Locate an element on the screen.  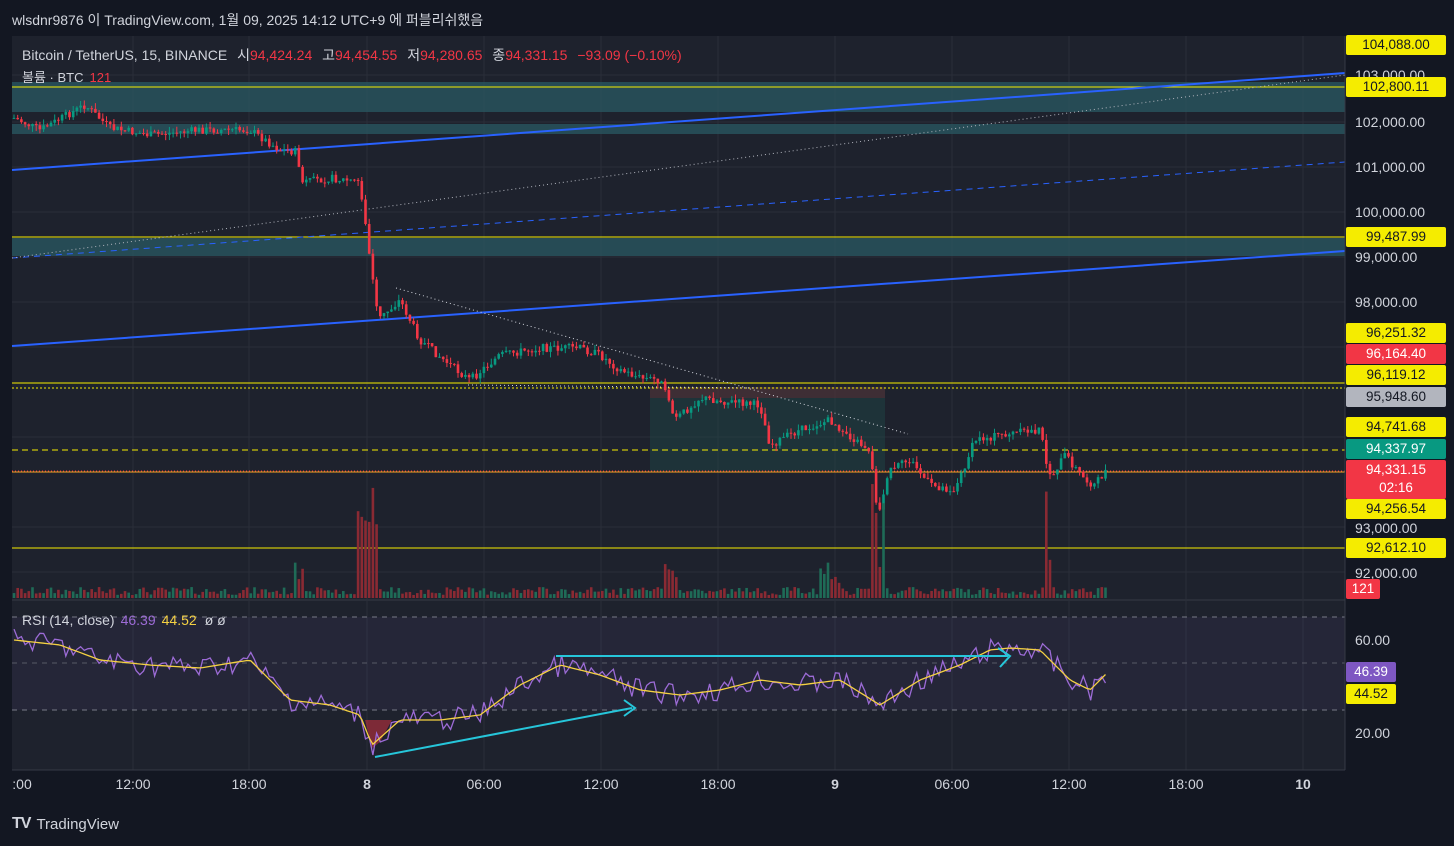
volume-legend: 볼륨 · BTC 121 is located at coordinates (66, 76).